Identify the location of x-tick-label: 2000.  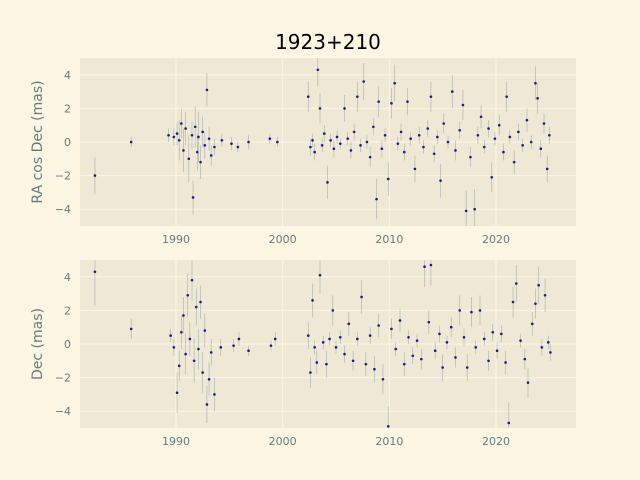
(283, 441).